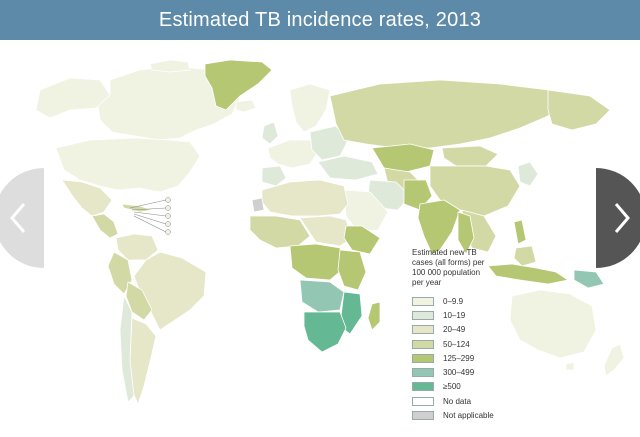 This screenshot has width=640, height=437. I want to click on region-alaska, so click(73, 98).